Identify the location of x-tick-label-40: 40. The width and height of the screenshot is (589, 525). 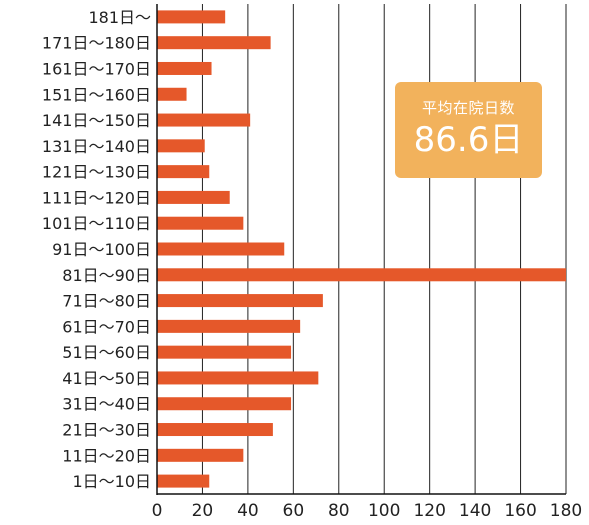
(248, 511).